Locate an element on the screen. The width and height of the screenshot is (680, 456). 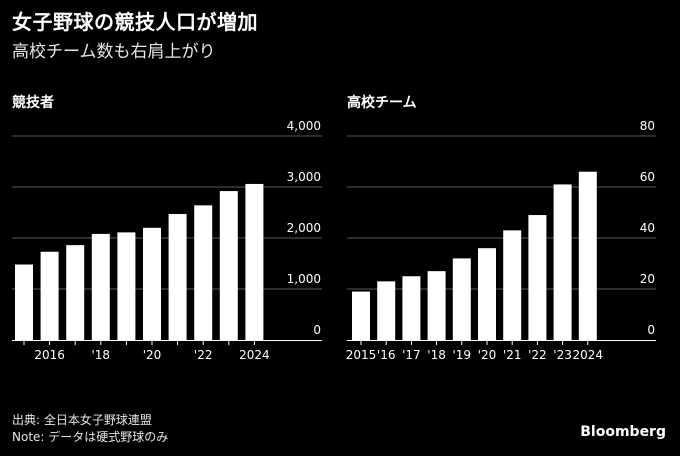
players-x-tick-label: '22 is located at coordinates (203, 355).